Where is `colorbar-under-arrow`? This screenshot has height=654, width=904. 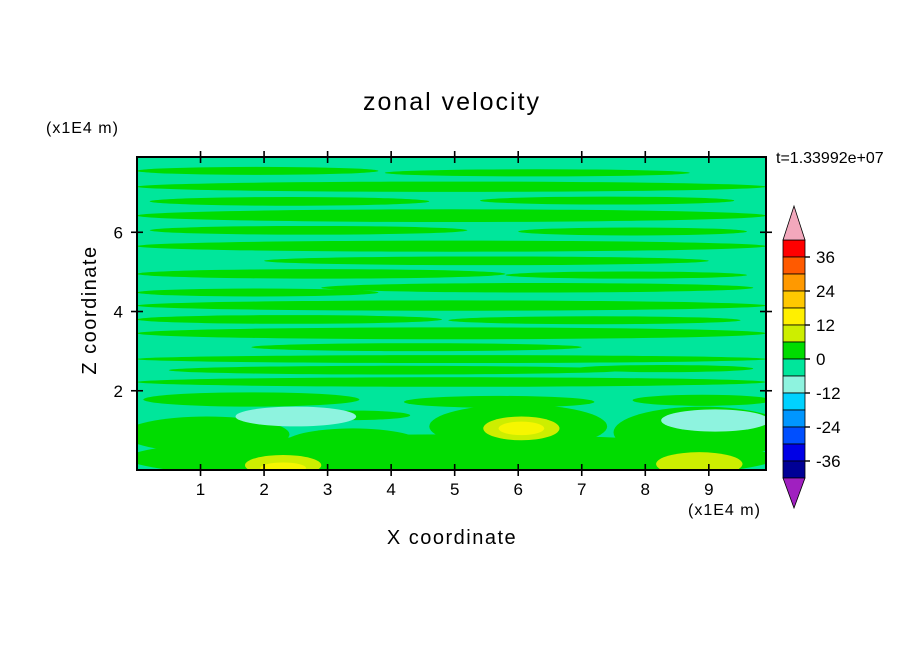
colorbar-under-arrow is located at coordinates (794, 493).